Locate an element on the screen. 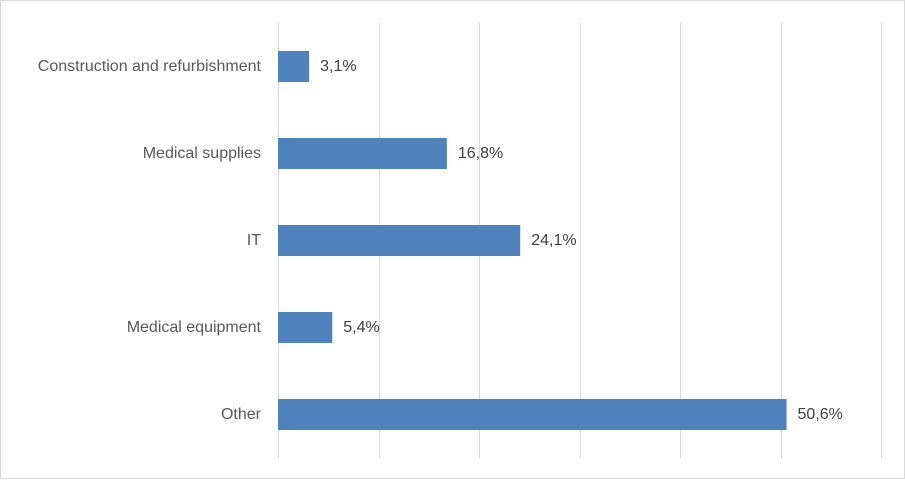  data-label: 50,6% is located at coordinates (820, 414).